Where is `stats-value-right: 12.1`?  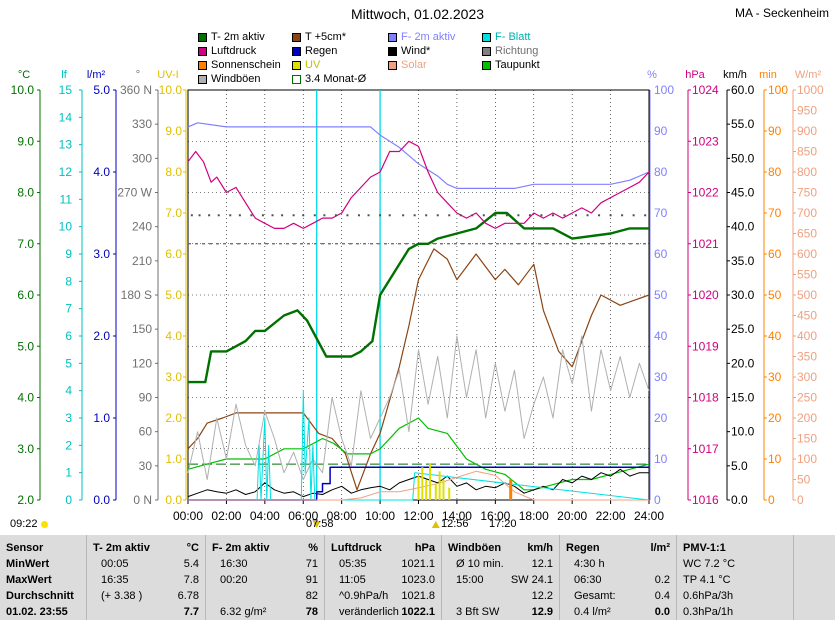 stats-value-right: 12.1 is located at coordinates (542, 564).